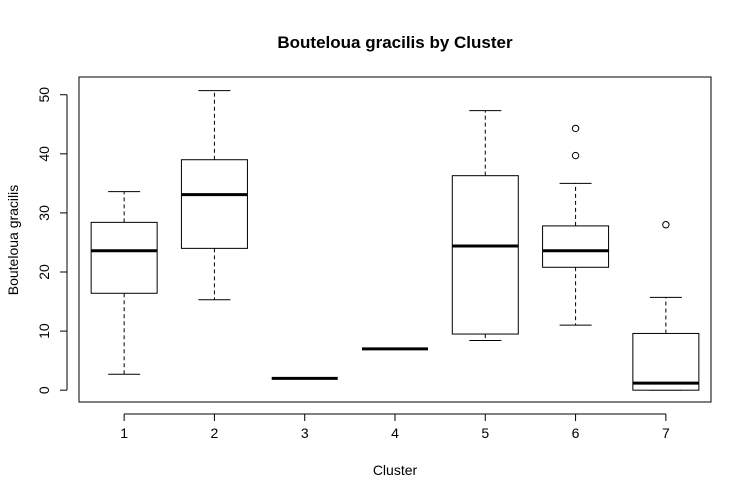 The height and width of the screenshot is (500, 752). What do you see at coordinates (52, 240) in the screenshot?
I see `y-axis: 0 10 20 30 40 50` at bounding box center [52, 240].